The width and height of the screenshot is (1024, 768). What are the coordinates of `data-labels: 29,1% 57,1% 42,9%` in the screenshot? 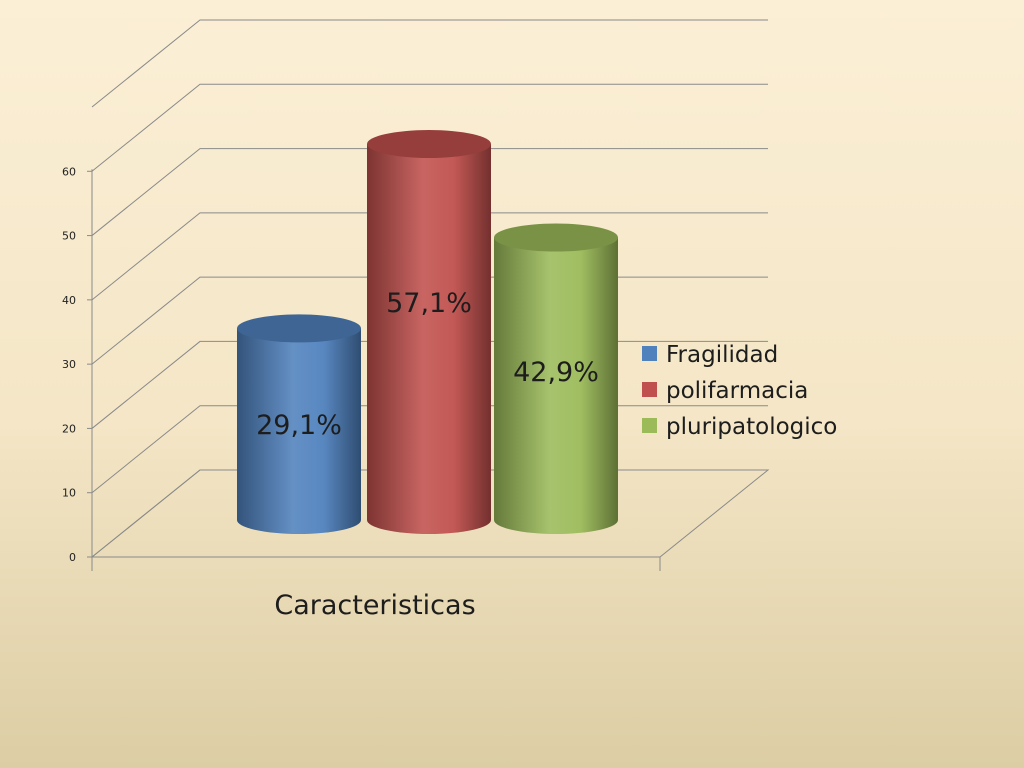 It's located at (427, 364).